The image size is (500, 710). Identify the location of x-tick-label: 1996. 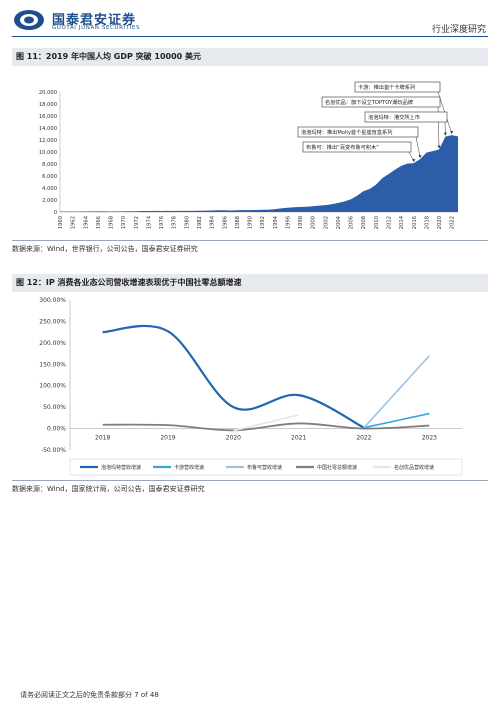
(288, 222).